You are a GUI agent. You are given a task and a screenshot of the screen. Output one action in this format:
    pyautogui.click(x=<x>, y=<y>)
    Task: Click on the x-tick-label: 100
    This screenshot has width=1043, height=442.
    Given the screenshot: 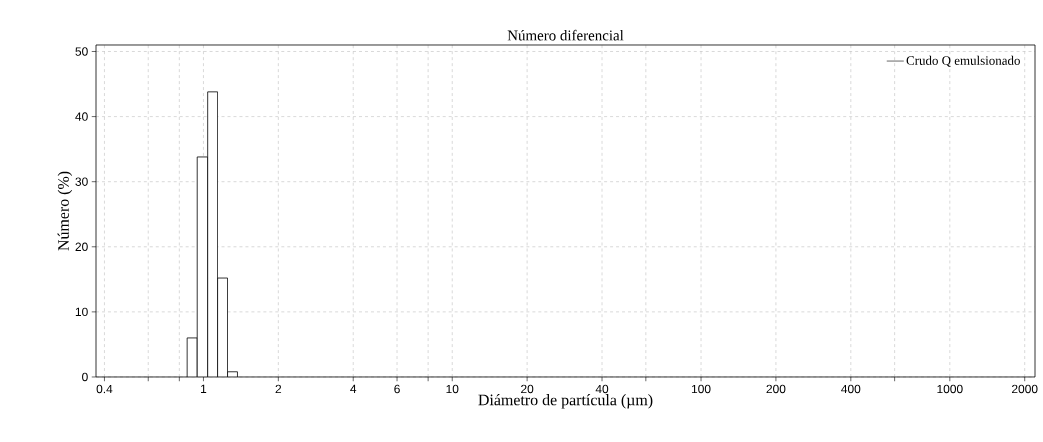 What is the action you would take?
    pyautogui.click(x=701, y=389)
    